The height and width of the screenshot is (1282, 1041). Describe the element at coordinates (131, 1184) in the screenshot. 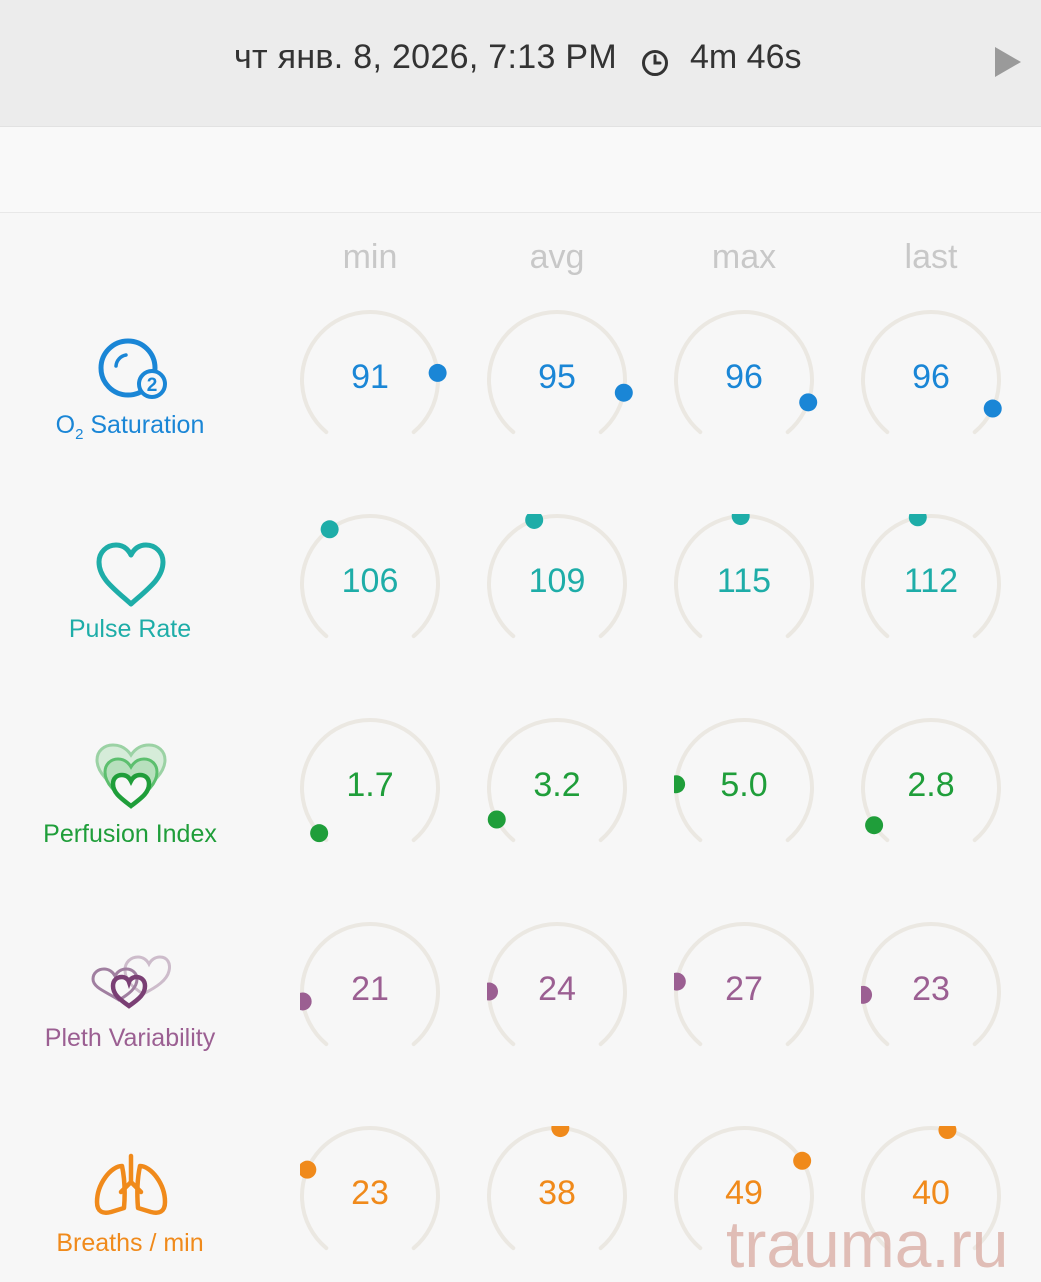

I see `lungs-icon` at that location.